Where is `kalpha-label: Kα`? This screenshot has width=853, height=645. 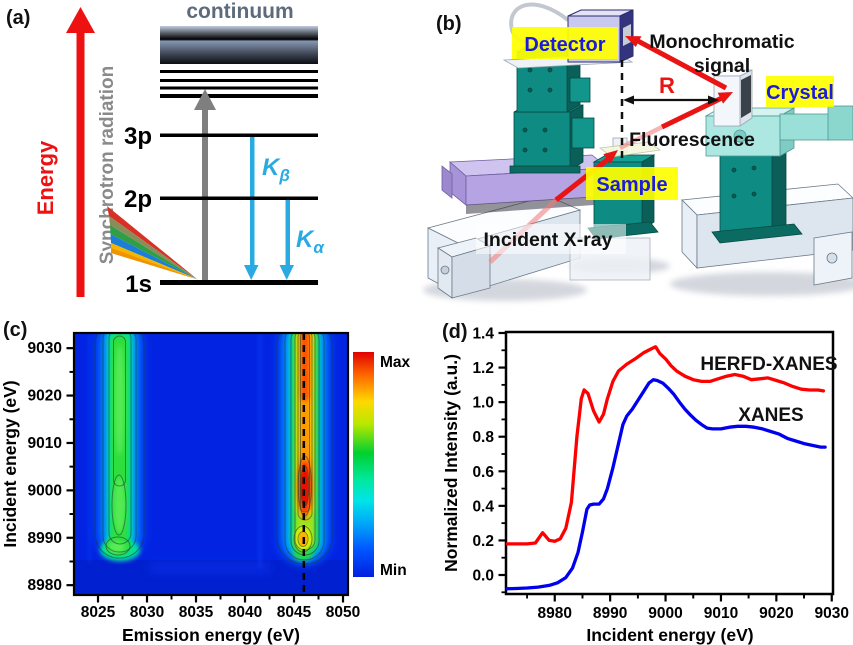
kalpha-label: Kα is located at coordinates (310, 241).